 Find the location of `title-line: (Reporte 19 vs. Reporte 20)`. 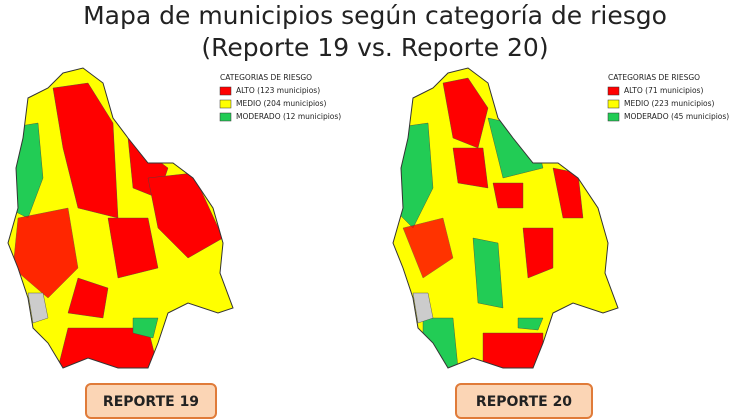

title-line: (Reporte 19 vs. Reporte 20) is located at coordinates (374, 47).